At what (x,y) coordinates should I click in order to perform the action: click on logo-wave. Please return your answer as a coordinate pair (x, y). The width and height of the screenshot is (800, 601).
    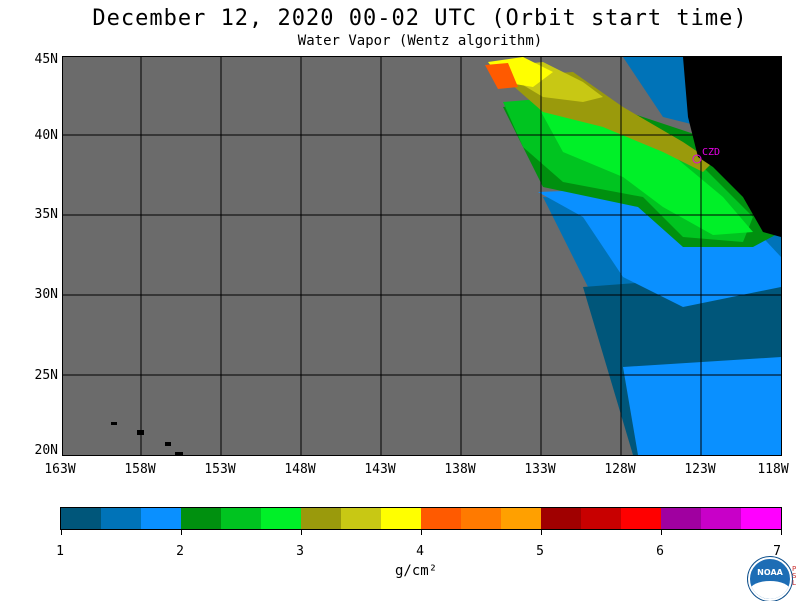
    Looking at the image, I should click on (770, 590).